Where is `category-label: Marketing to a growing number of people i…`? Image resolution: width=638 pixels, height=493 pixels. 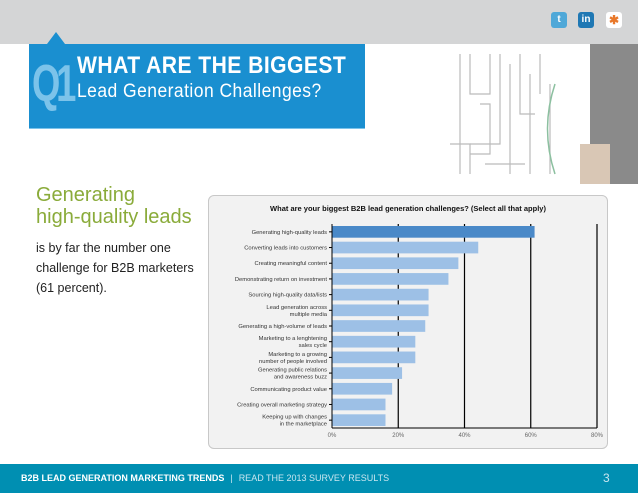 category-label: Marketing to a growing number of people i… is located at coordinates (293, 358).